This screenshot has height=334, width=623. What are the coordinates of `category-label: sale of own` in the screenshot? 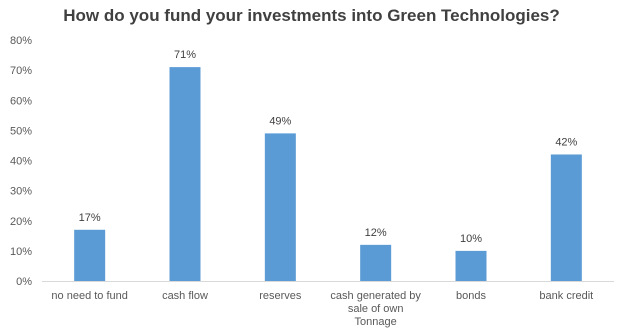 It's located at (376, 309).